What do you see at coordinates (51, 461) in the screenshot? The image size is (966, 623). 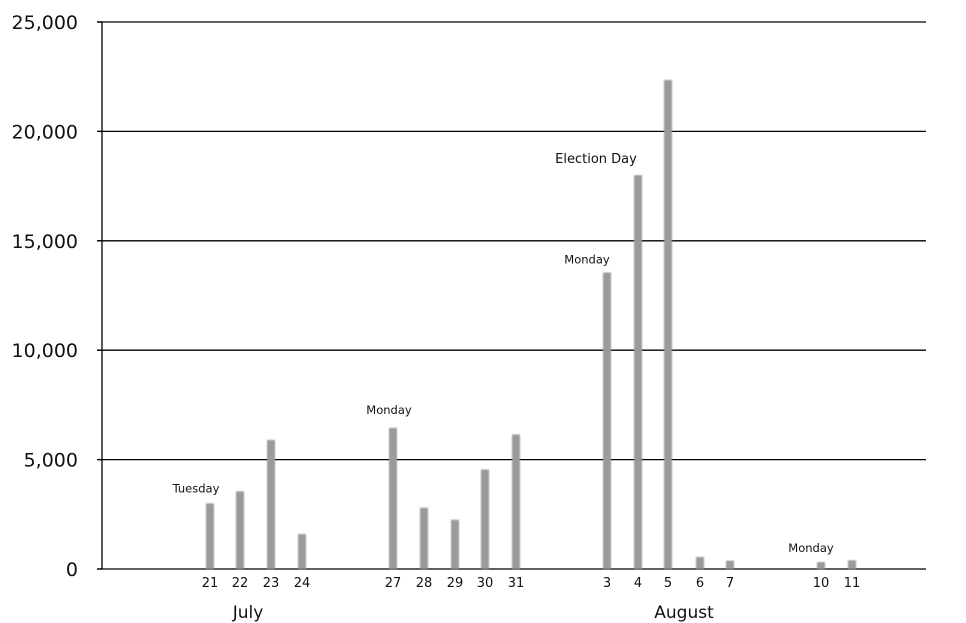 I see `y-tick-label: 5,000` at bounding box center [51, 461].